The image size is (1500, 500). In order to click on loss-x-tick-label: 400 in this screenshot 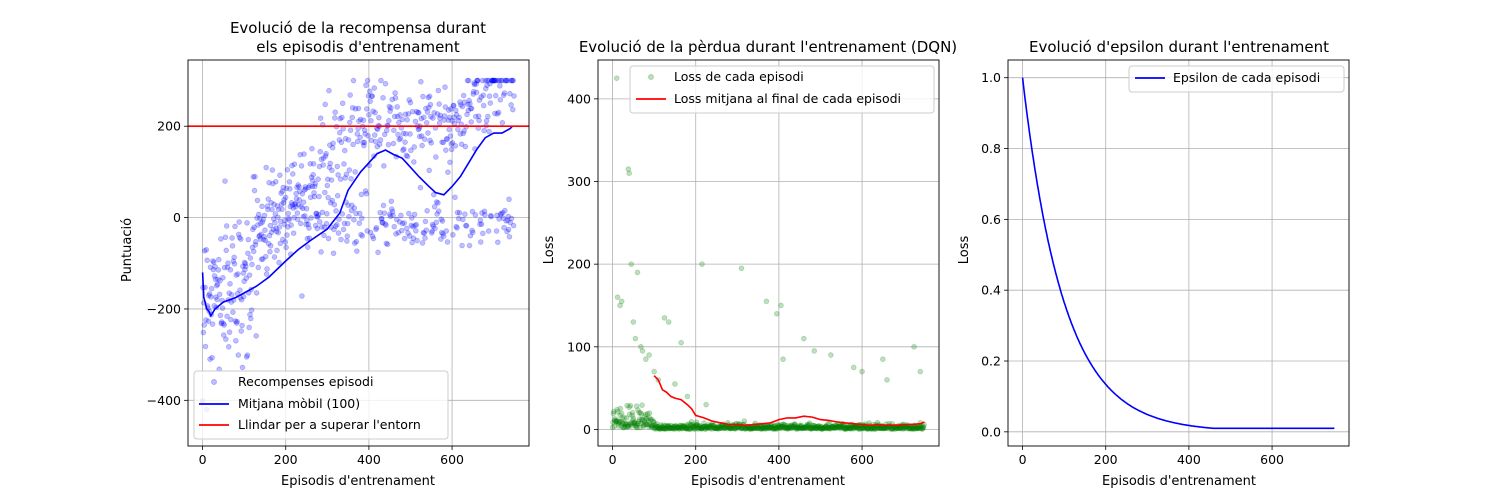, I will do `click(779, 459)`.